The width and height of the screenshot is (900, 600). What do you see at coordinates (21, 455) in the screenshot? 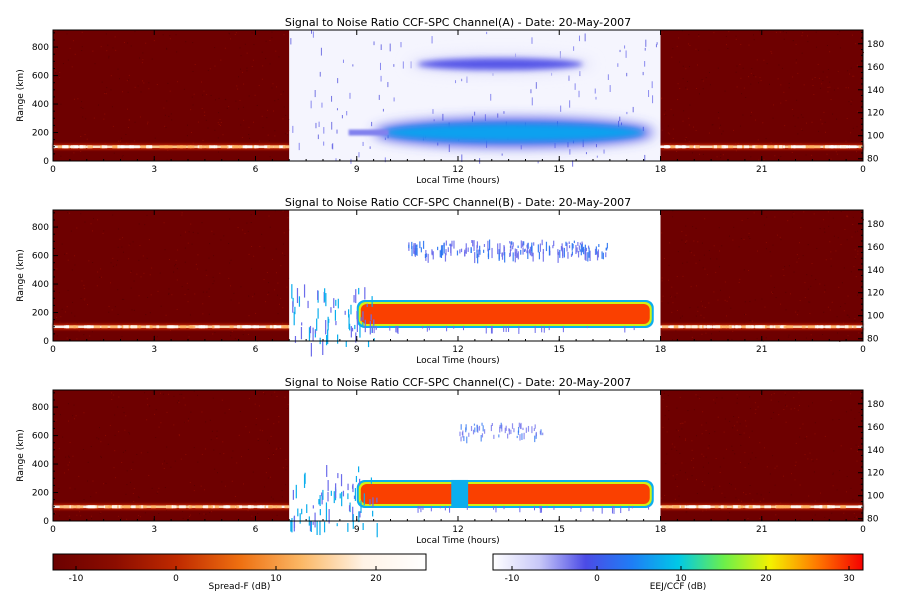
I see `y-axis-label: Range (km)` at bounding box center [21, 455].